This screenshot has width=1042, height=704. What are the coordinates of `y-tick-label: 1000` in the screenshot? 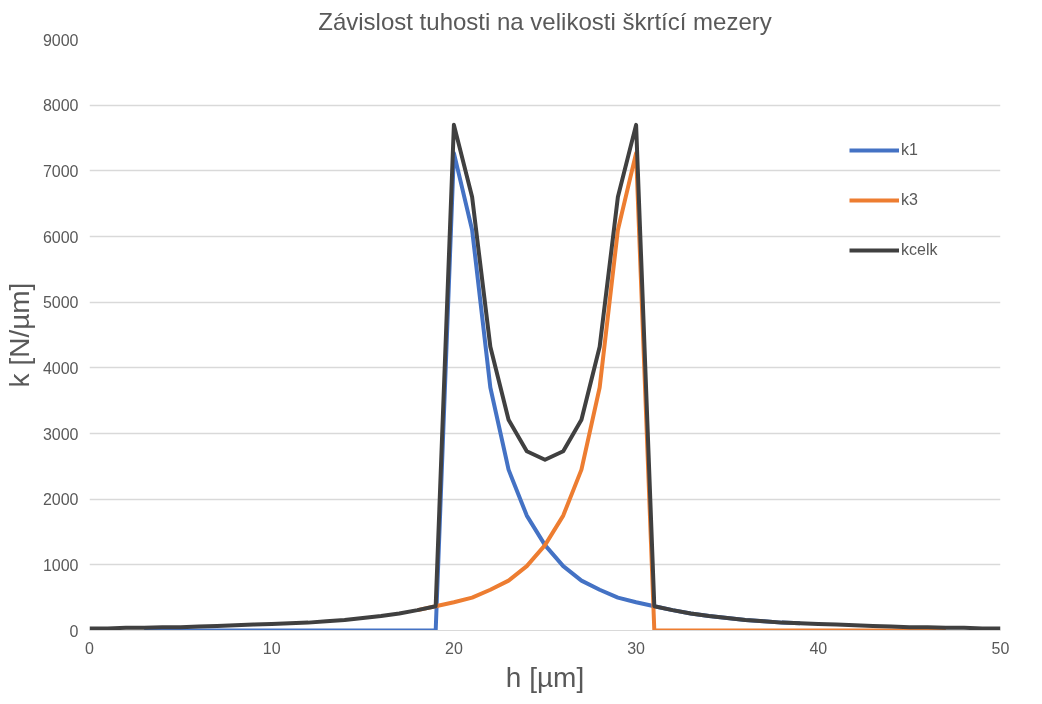 It's located at (60, 565).